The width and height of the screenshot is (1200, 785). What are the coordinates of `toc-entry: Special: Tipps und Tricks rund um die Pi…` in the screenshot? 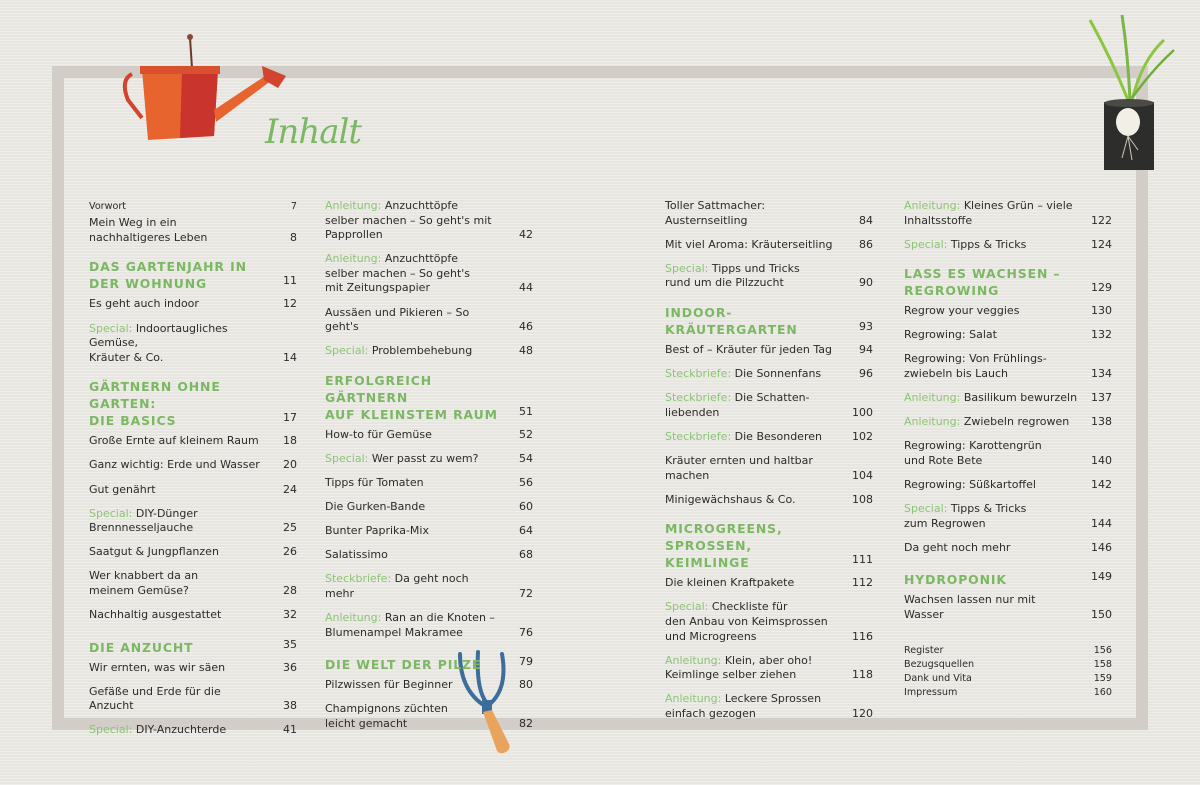 It's located at (769, 276).